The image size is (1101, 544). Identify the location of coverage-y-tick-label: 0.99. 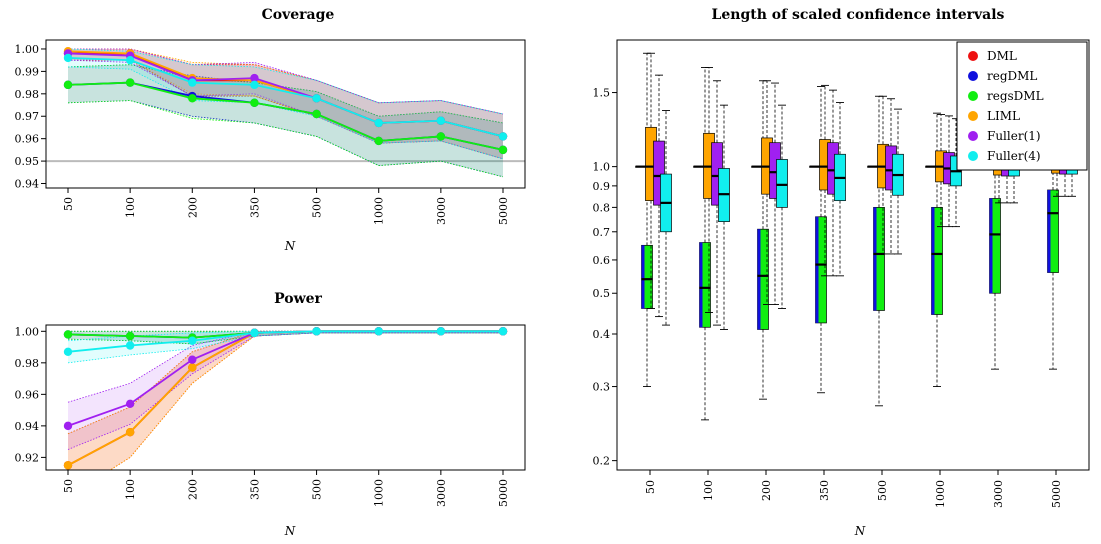
(27, 71).